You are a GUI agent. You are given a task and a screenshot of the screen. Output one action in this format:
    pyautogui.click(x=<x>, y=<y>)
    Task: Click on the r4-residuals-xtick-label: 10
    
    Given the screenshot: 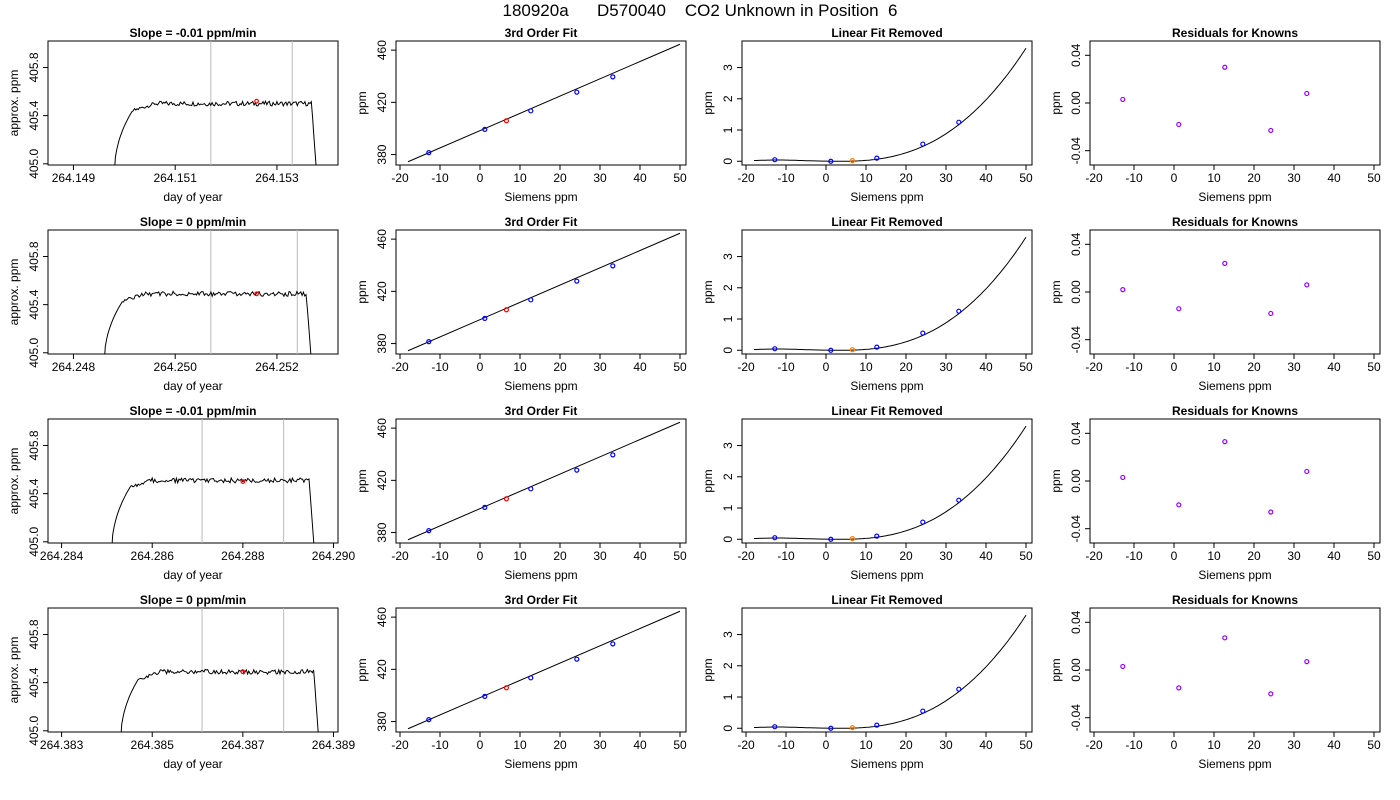 What is the action you would take?
    pyautogui.click(x=1214, y=745)
    